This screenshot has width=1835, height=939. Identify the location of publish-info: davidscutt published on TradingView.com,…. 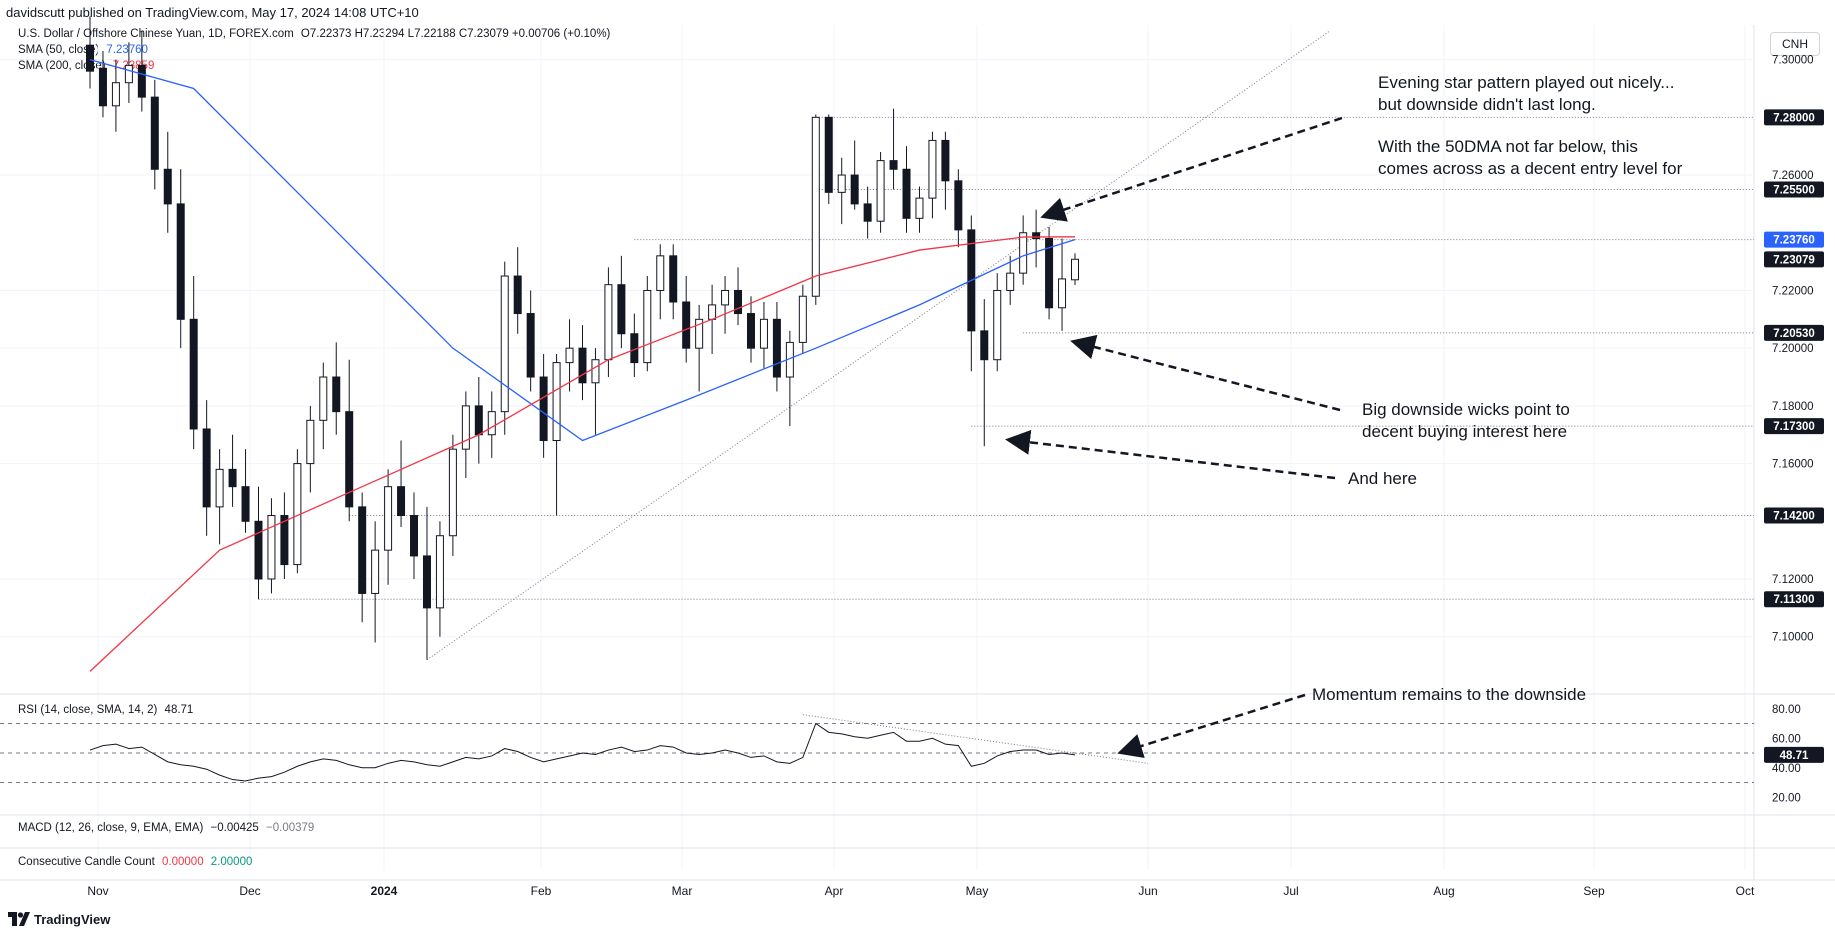
(212, 12).